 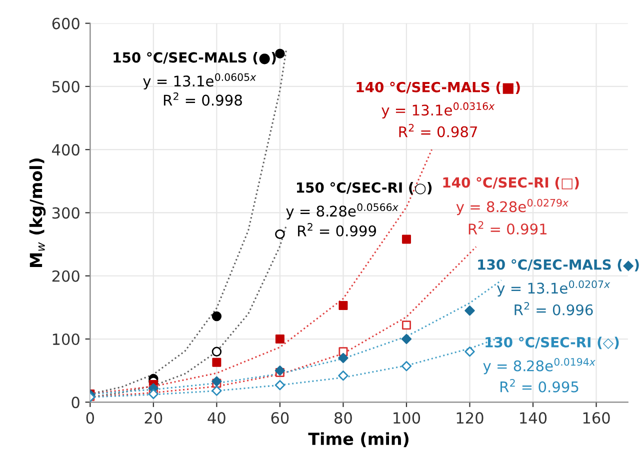 What do you see at coordinates (539, 385) in the screenshot?
I see `annotation: R$^{2}$ = 0.995` at bounding box center [539, 385].